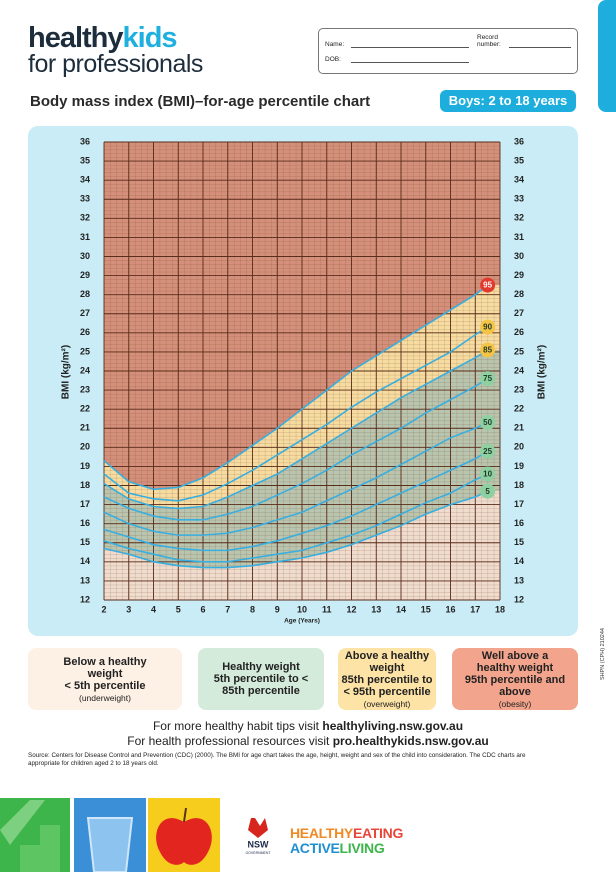 The image size is (616, 872). What do you see at coordinates (387, 703) in the screenshot?
I see `legend-note: (overweight)` at bounding box center [387, 703].